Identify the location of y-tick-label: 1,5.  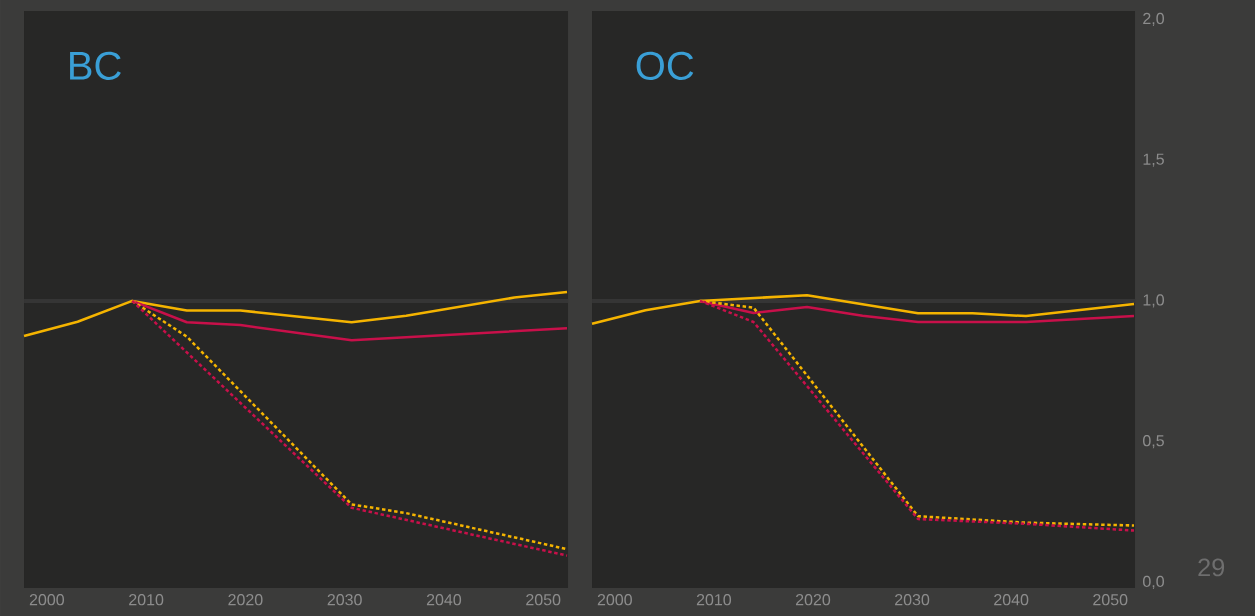
(1153, 160).